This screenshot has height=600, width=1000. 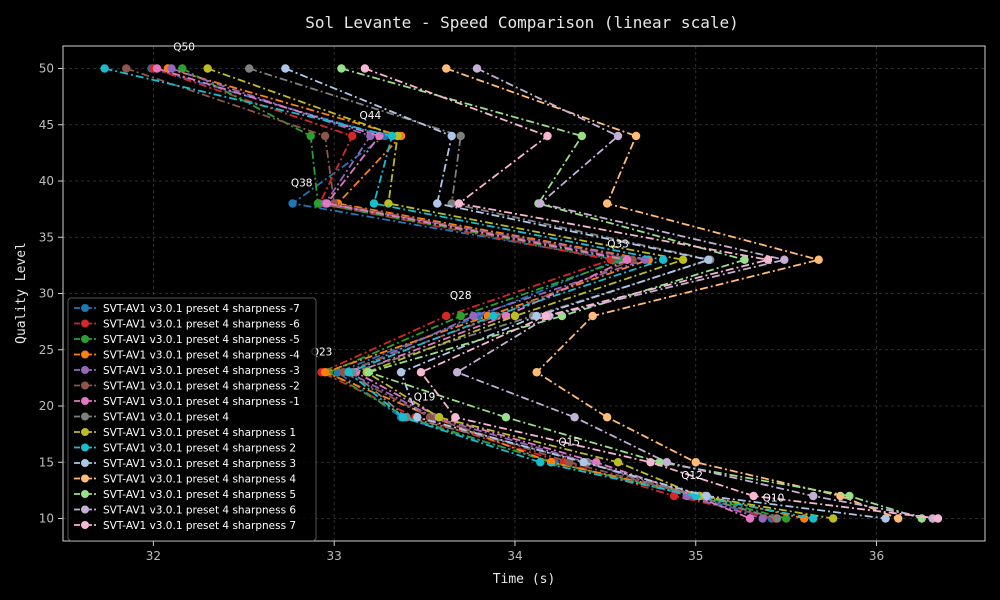 What do you see at coordinates (199, 495) in the screenshot?
I see `legend-label: SVT-AV1 v3.0.1 preset 4 sharpness 5` at bounding box center [199, 495].